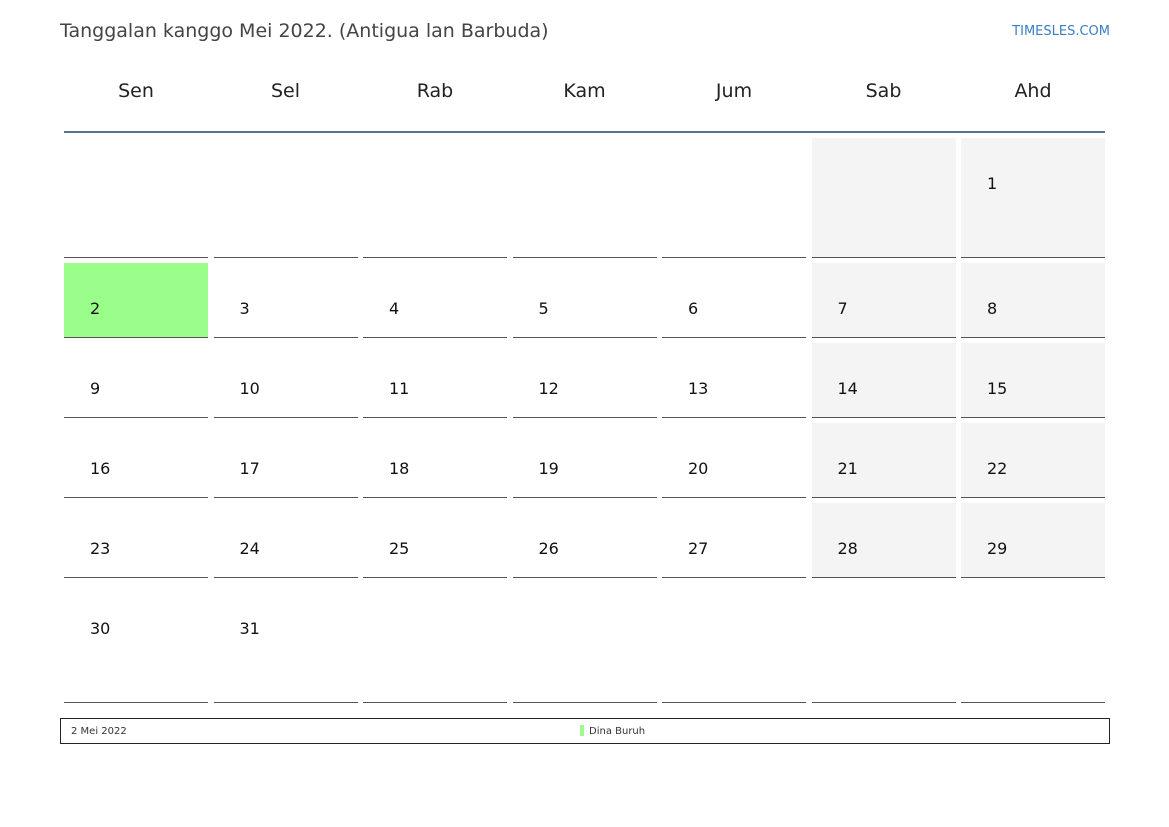 The image size is (1169, 827). What do you see at coordinates (399, 548) in the screenshot?
I see `day-number: 25` at bounding box center [399, 548].